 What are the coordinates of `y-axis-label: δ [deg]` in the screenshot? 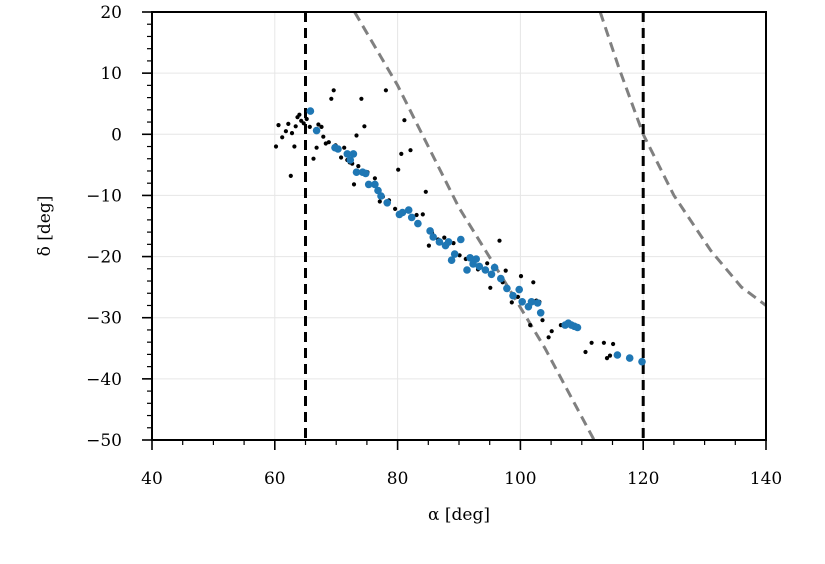 It's located at (45, 226).